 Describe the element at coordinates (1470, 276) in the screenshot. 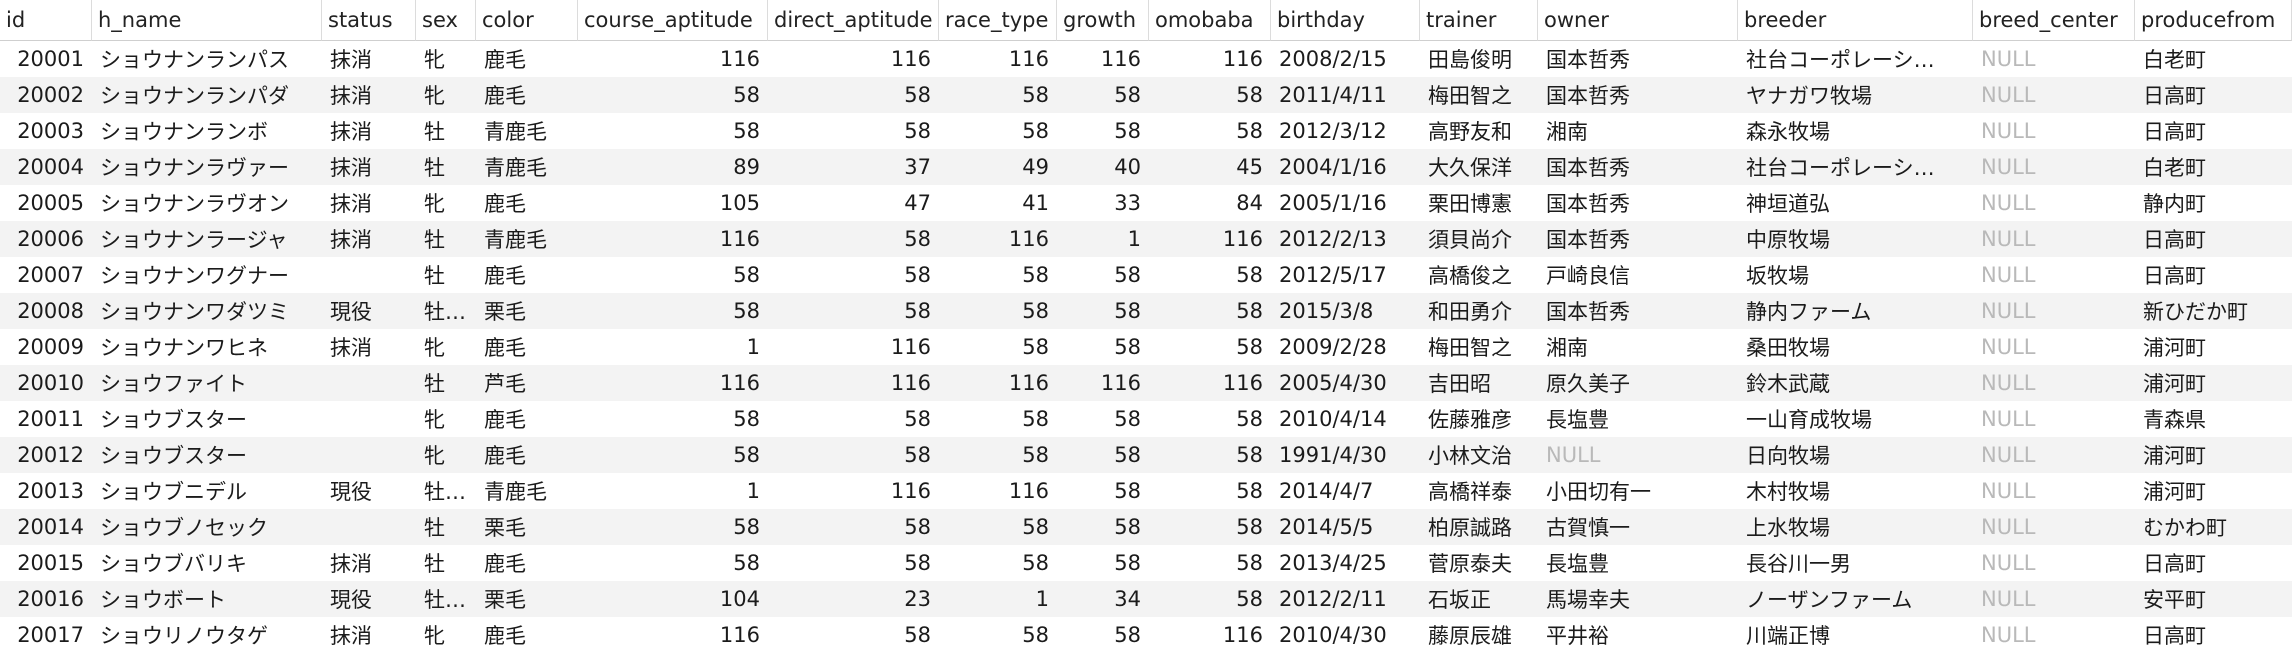

I see `cell-trainer: 高橋俊之` at that location.